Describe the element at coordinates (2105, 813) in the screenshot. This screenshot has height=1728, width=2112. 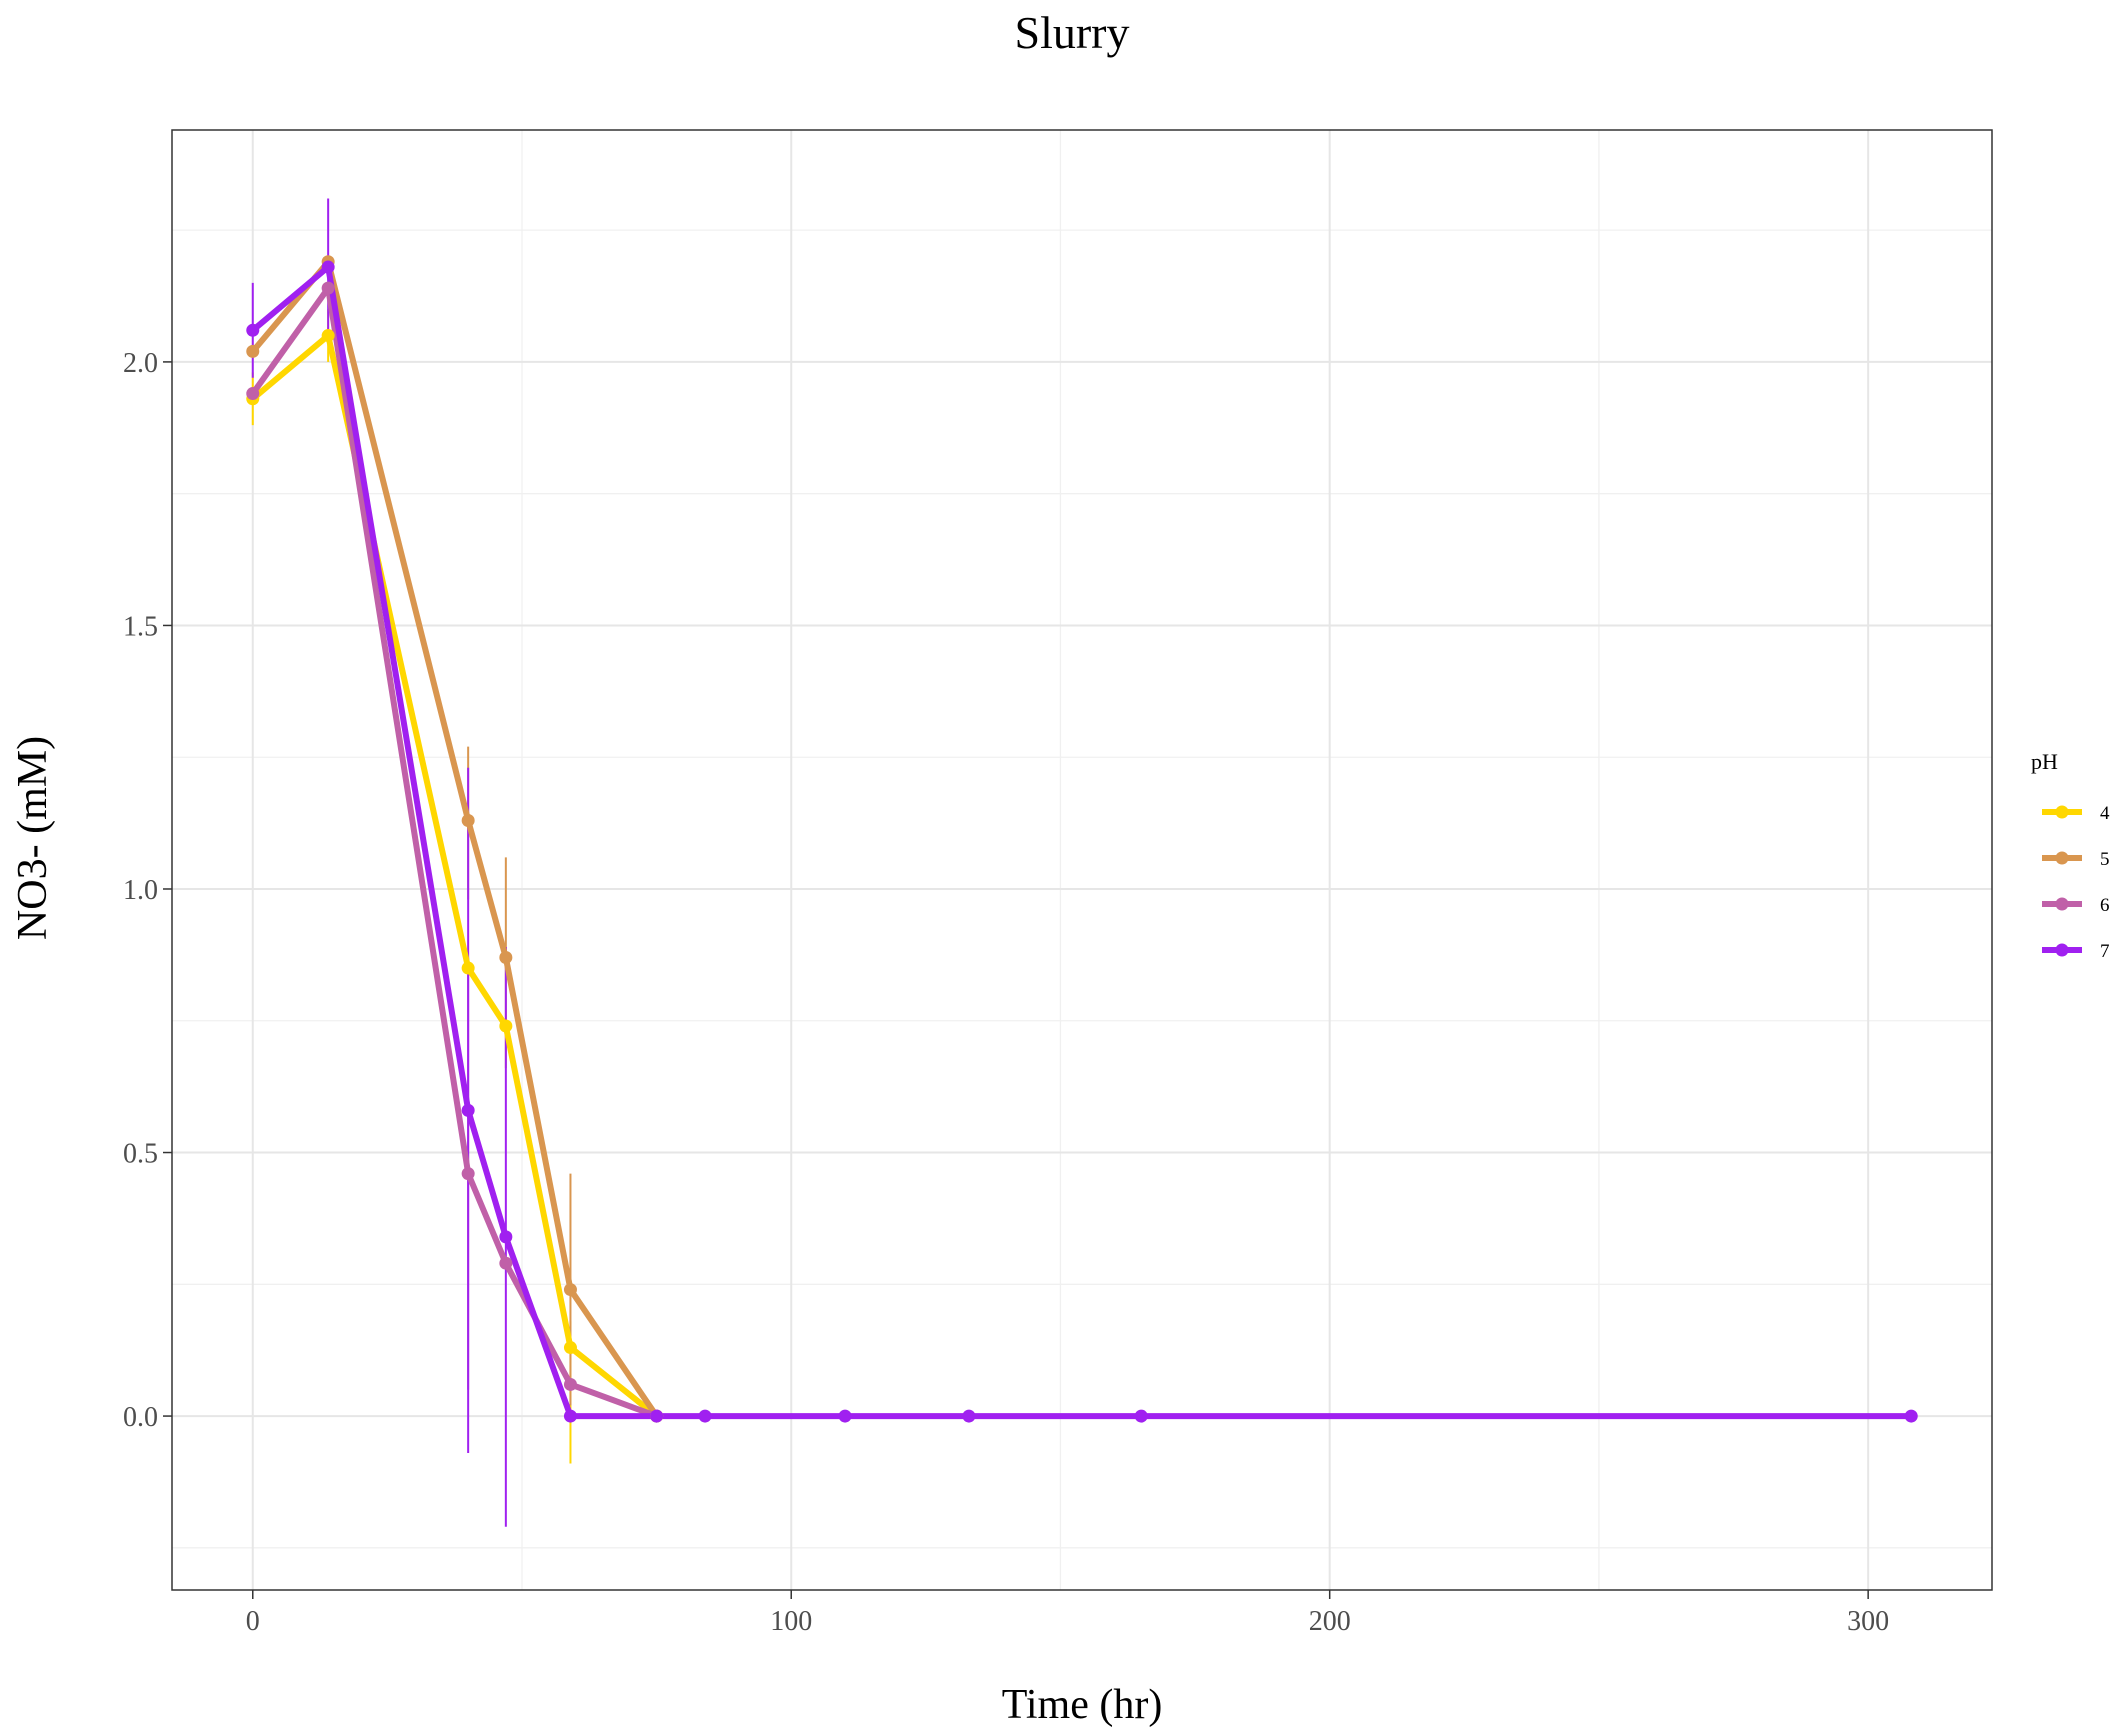
I see `legend-label-4: 4` at that location.